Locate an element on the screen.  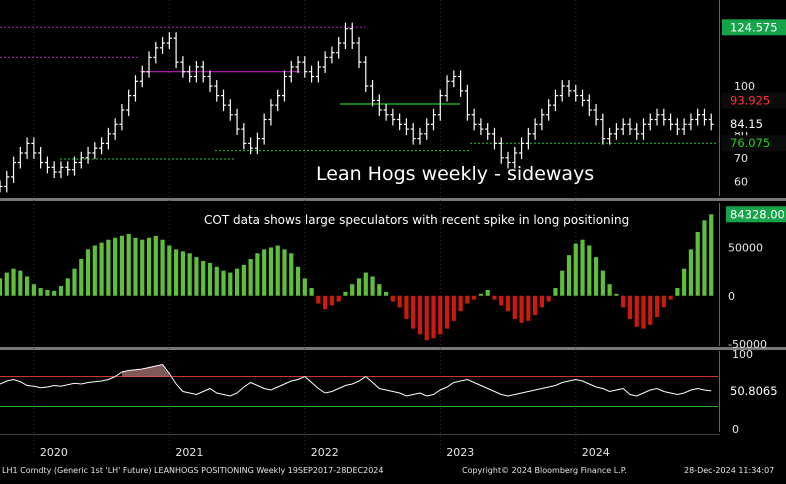
footer-center: Copyright© 2024 Bloomberg Finance L.P. is located at coordinates (544, 470).